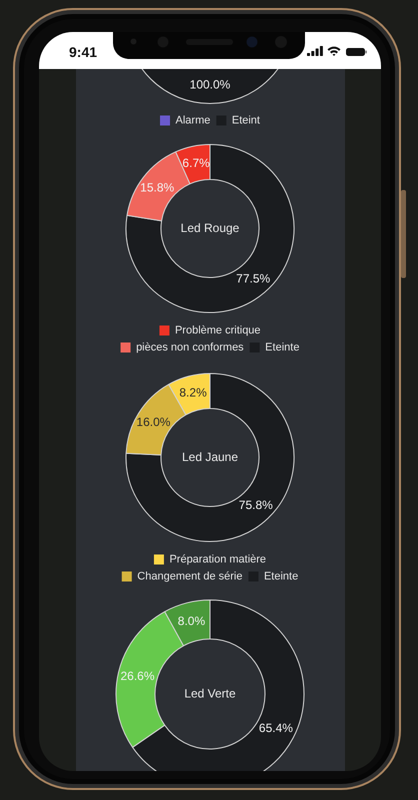 This screenshot has width=418, height=800. I want to click on text: Led Verte, so click(210, 693).